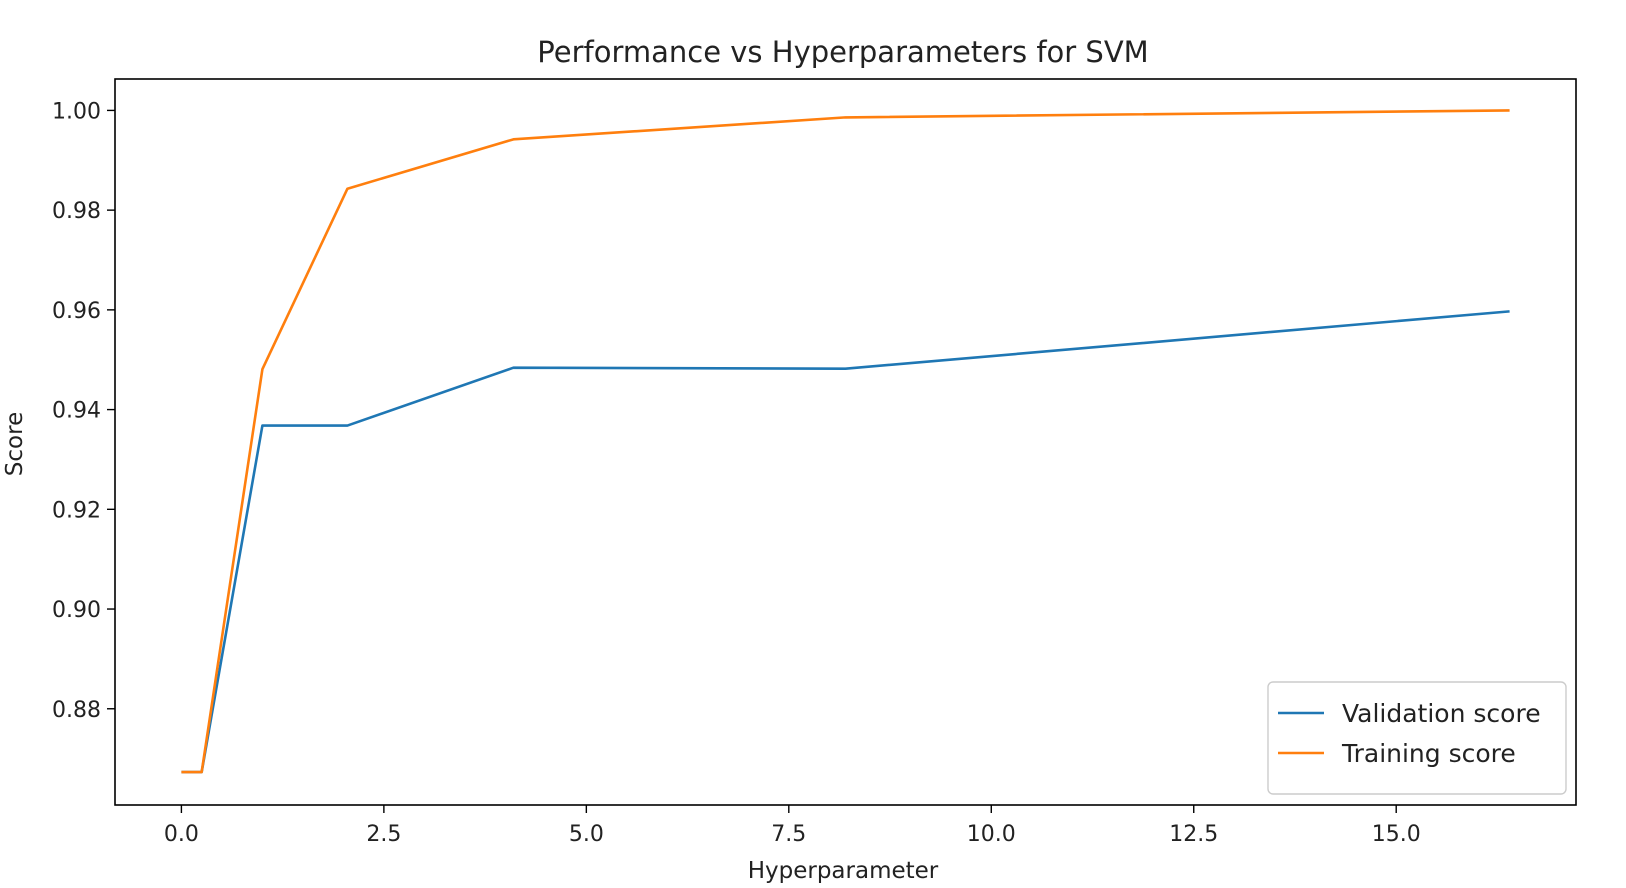 This screenshot has height=888, width=1626. I want to click on legend-box, so click(1417, 738).